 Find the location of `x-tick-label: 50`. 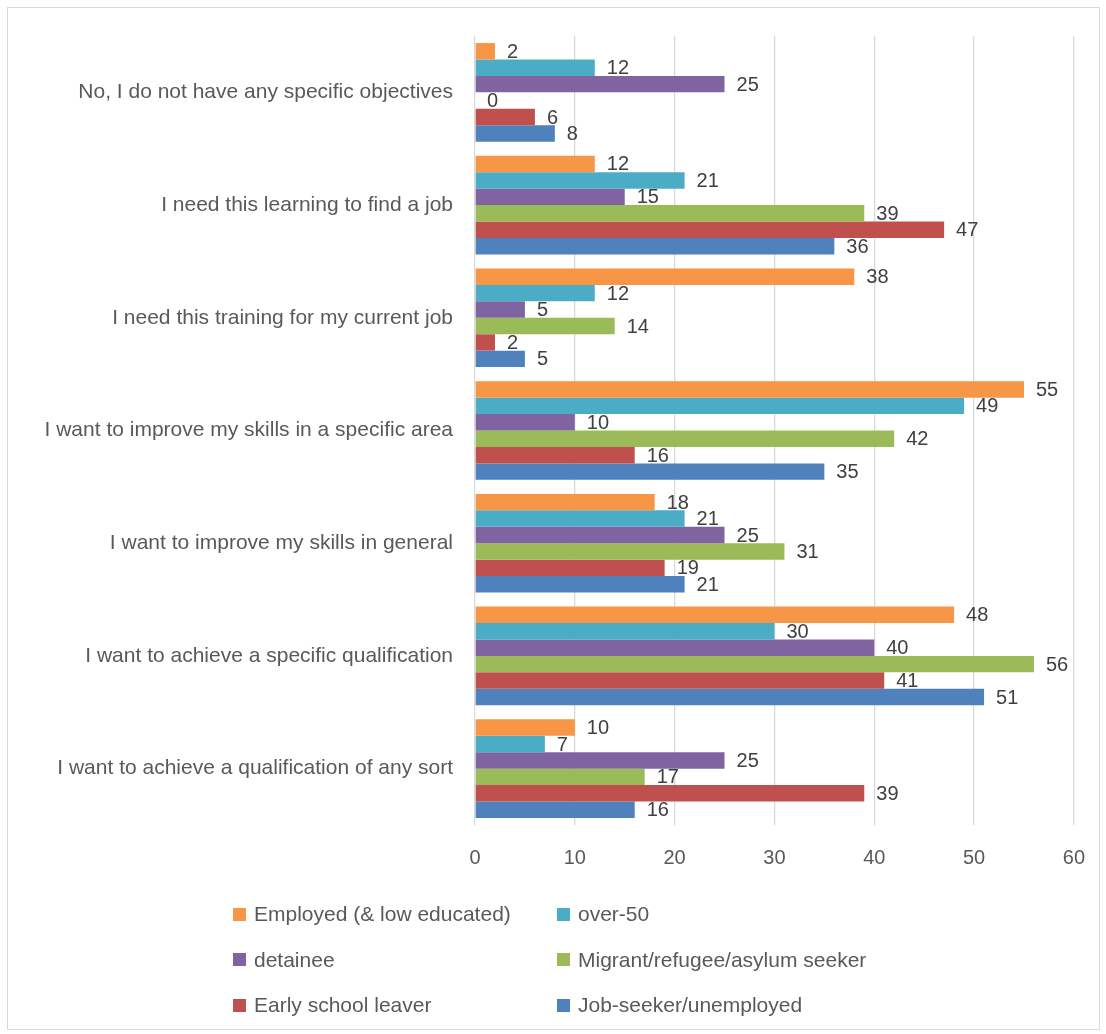

x-tick-label: 50 is located at coordinates (974, 856).